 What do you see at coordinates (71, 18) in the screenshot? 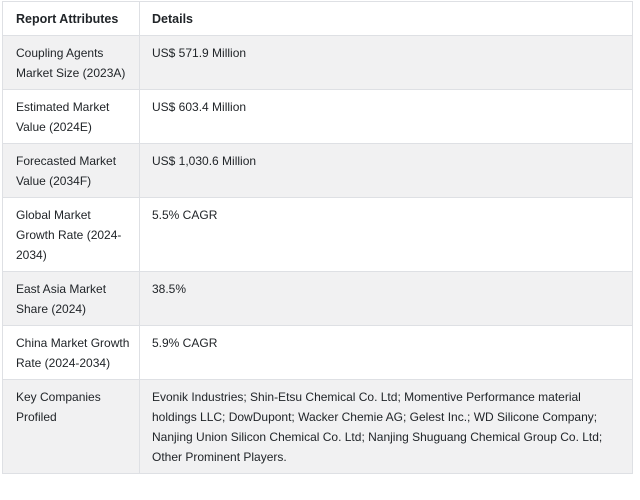
I see `column-header-report-attributes: Report Attributes` at bounding box center [71, 18].